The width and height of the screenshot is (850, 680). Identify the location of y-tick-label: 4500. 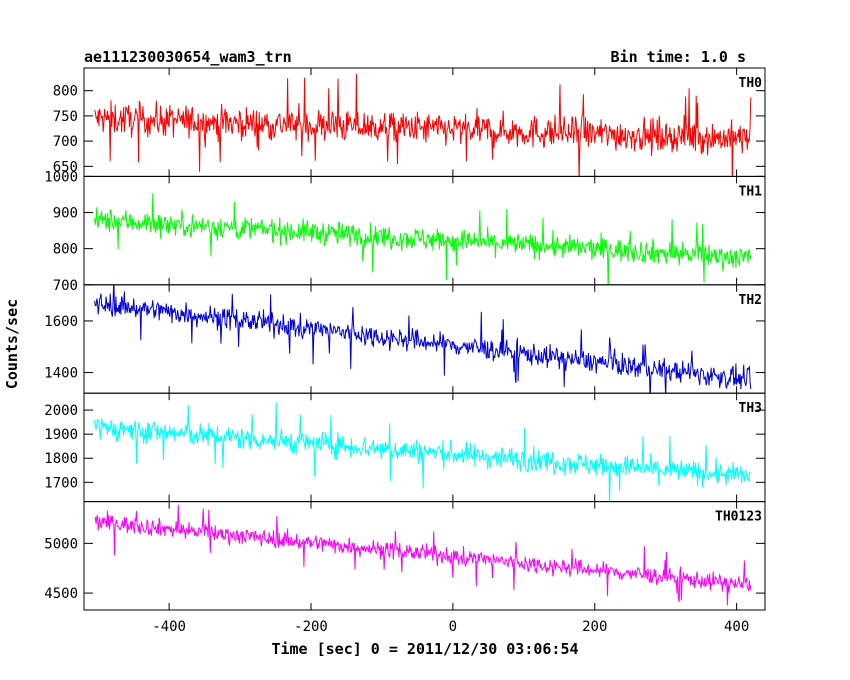
(61, 594).